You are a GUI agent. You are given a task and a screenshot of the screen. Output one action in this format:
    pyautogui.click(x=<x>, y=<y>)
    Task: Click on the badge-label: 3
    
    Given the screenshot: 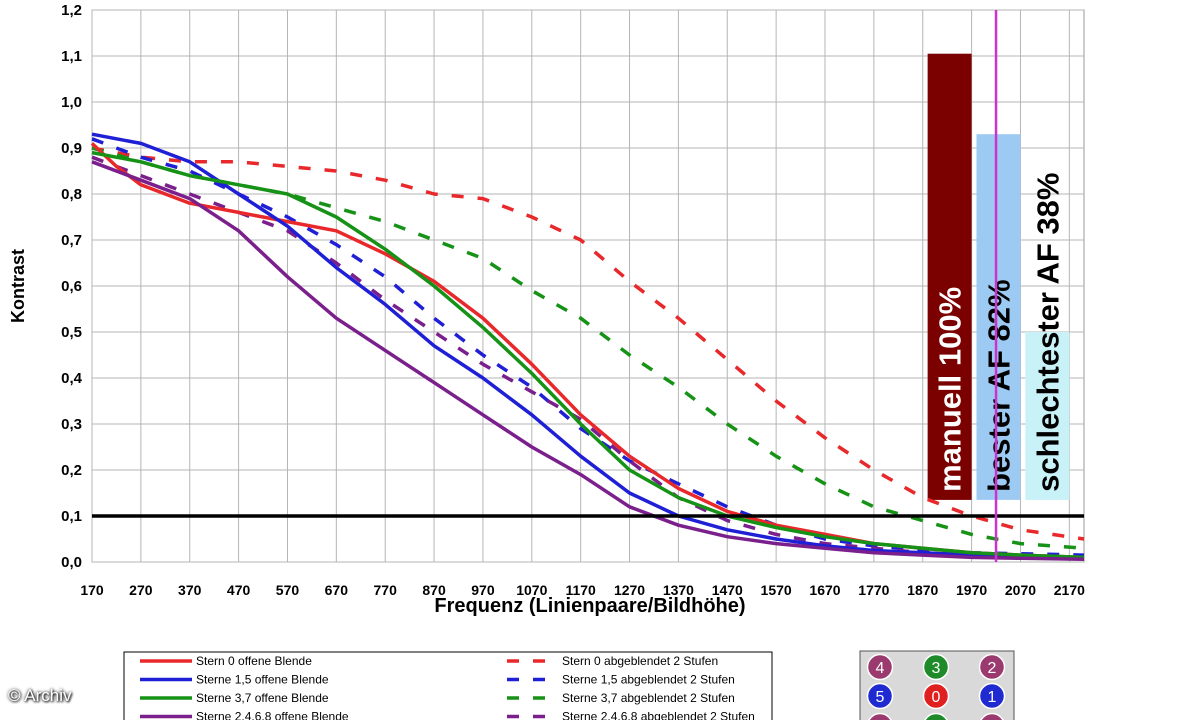 What is the action you would take?
    pyautogui.click(x=936, y=668)
    